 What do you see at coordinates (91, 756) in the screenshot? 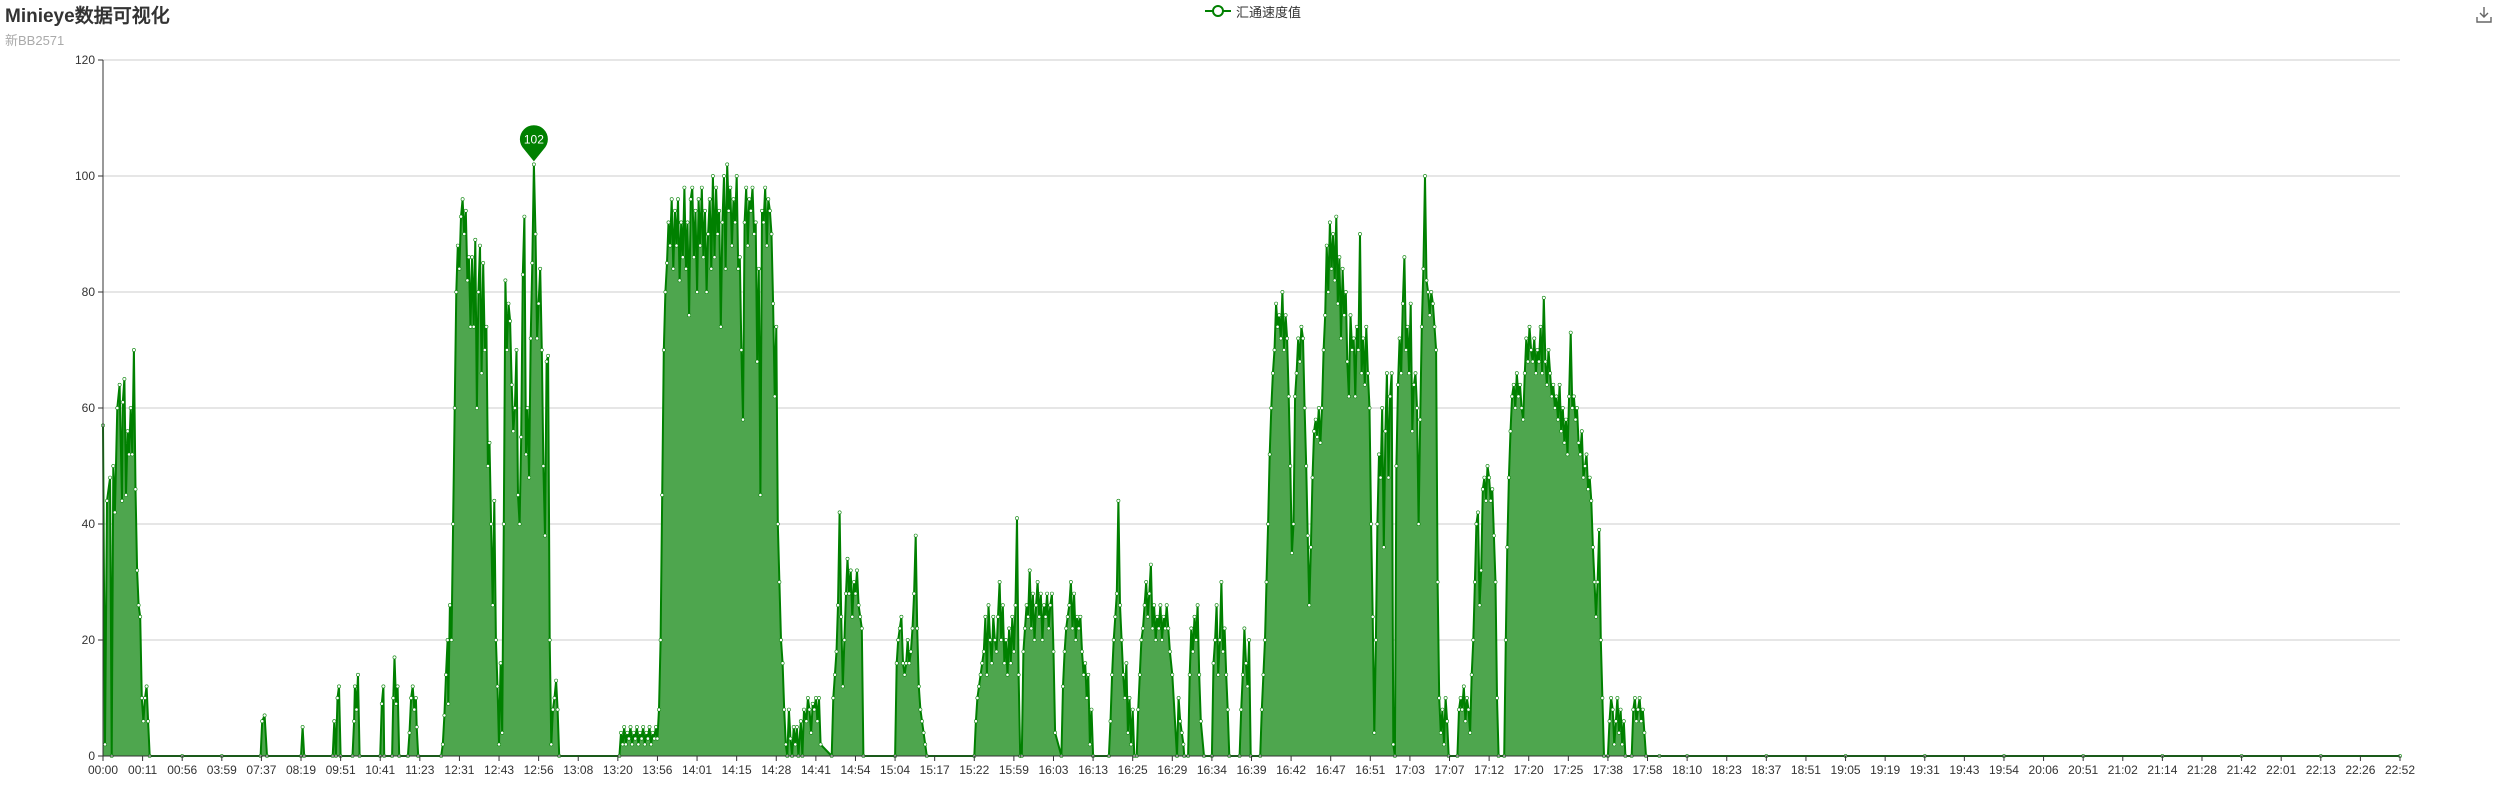
I see `tick-label-y: 0` at bounding box center [91, 756].